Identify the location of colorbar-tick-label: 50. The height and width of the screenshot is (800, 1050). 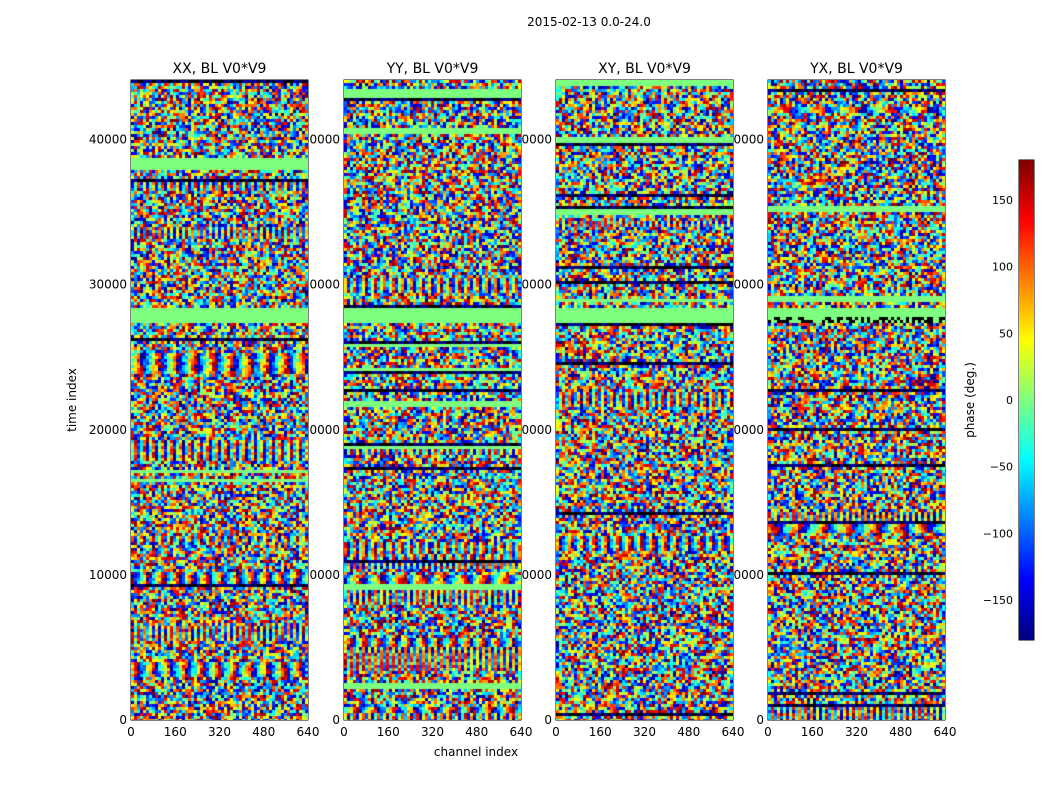
(1006, 333).